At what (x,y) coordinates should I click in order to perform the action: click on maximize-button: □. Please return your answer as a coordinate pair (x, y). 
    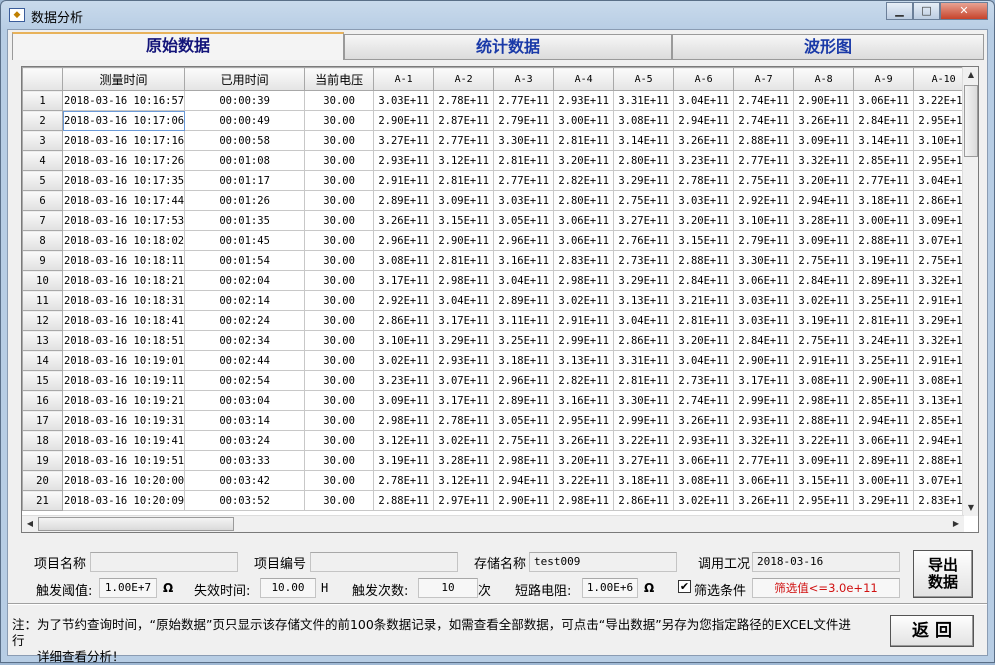
    Looking at the image, I should click on (926, 11).